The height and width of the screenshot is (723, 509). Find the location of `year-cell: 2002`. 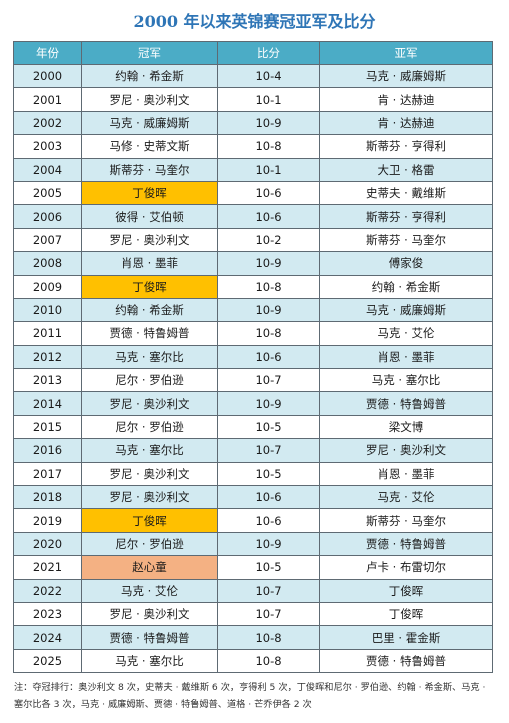

year-cell: 2002 is located at coordinates (47, 123).